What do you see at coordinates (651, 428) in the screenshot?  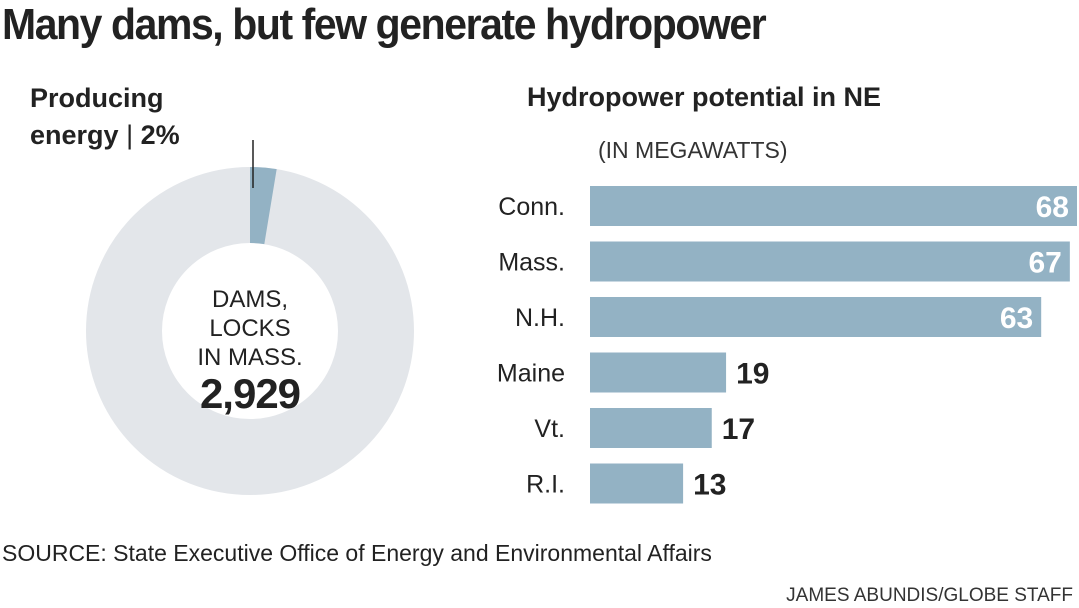 I see `bar-vt` at bounding box center [651, 428].